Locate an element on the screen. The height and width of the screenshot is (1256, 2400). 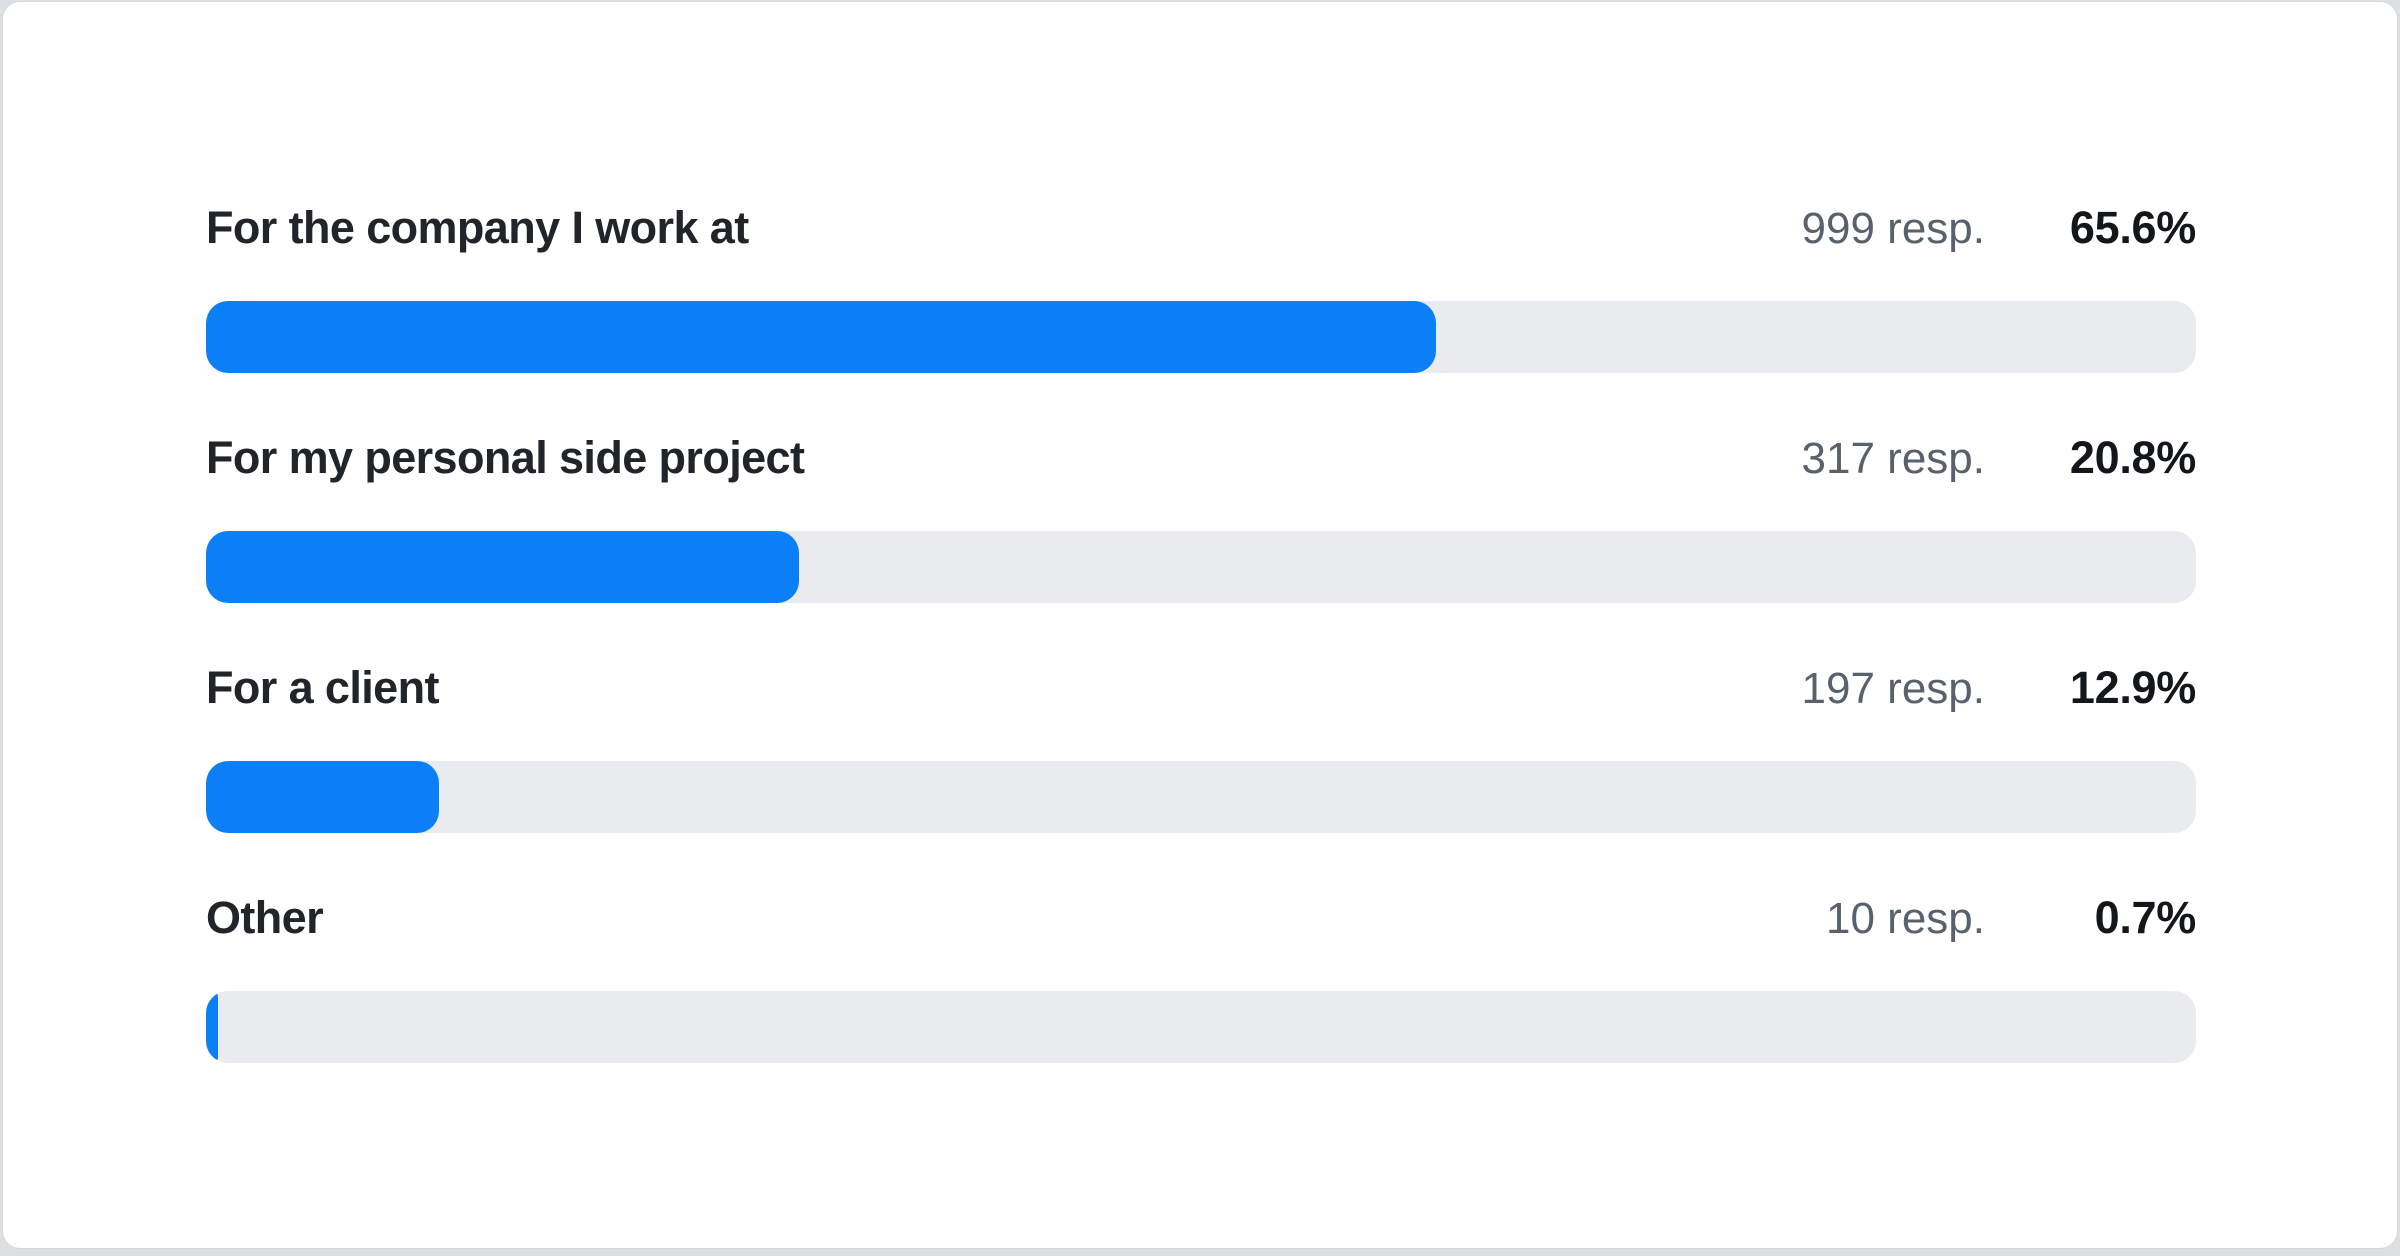
percent-value: 20.8% is located at coordinates (2132, 457).